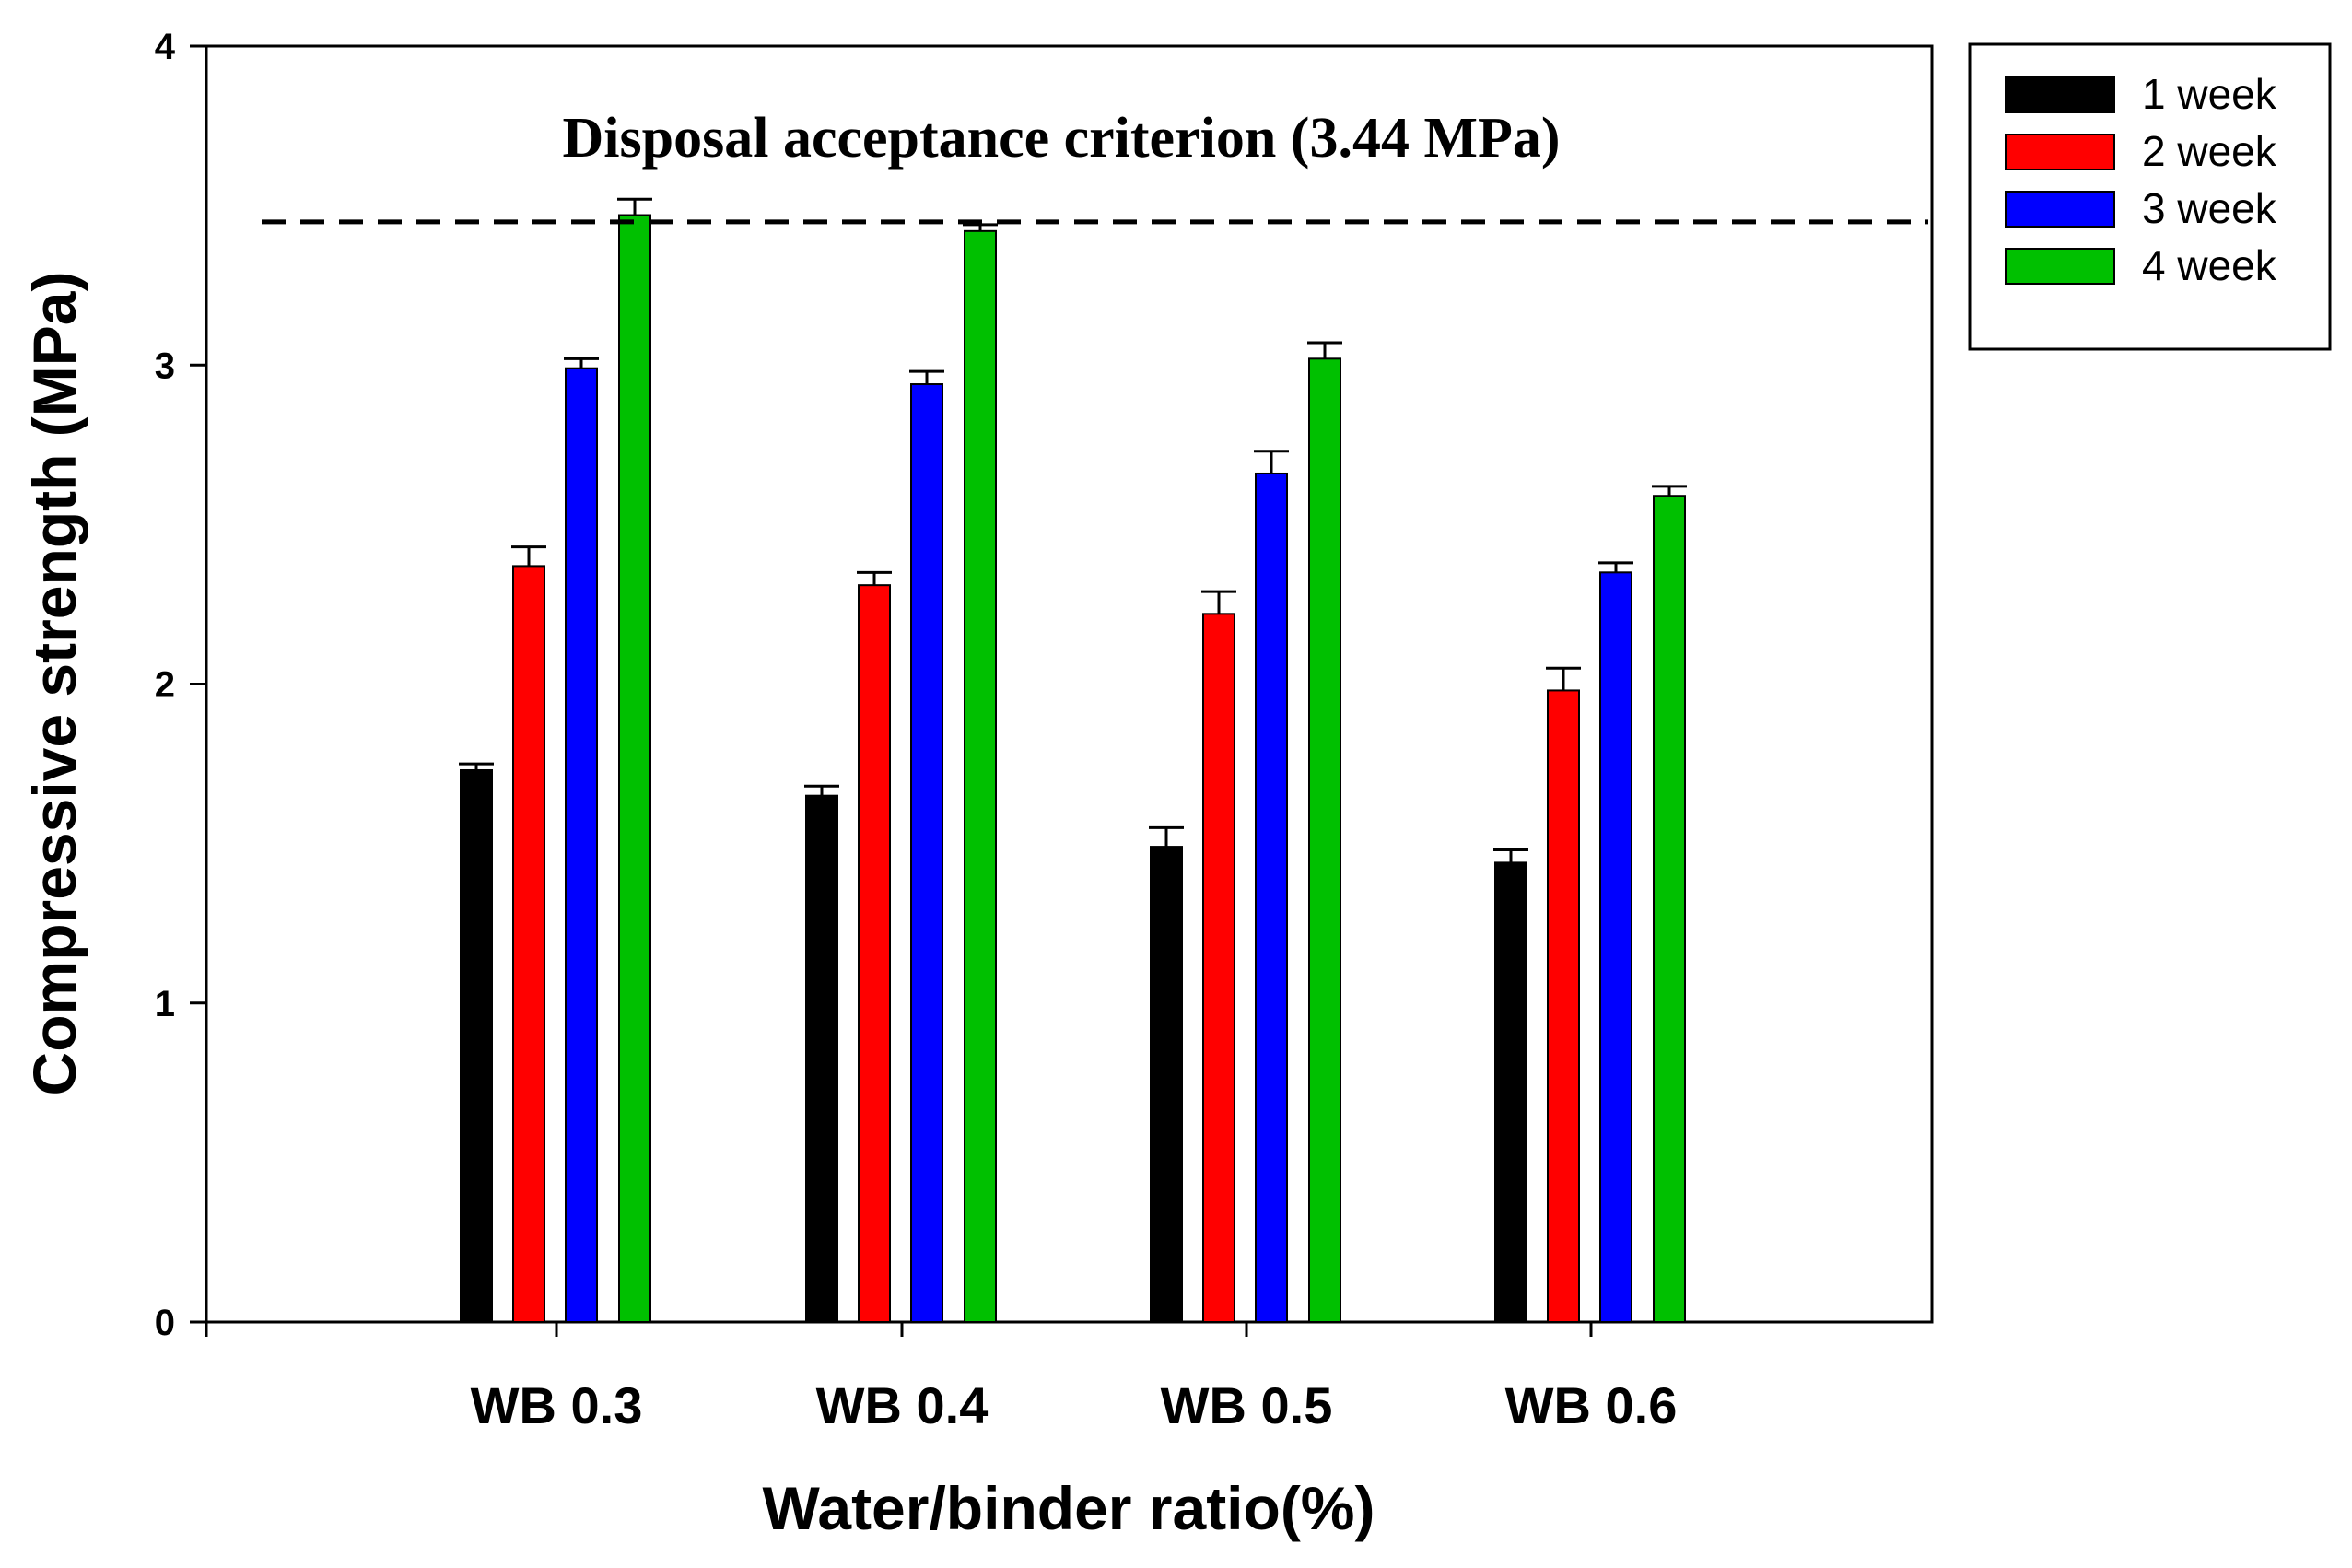 The width and height of the screenshot is (2352, 1568). I want to click on legend-label: 1 week, so click(2210, 94).